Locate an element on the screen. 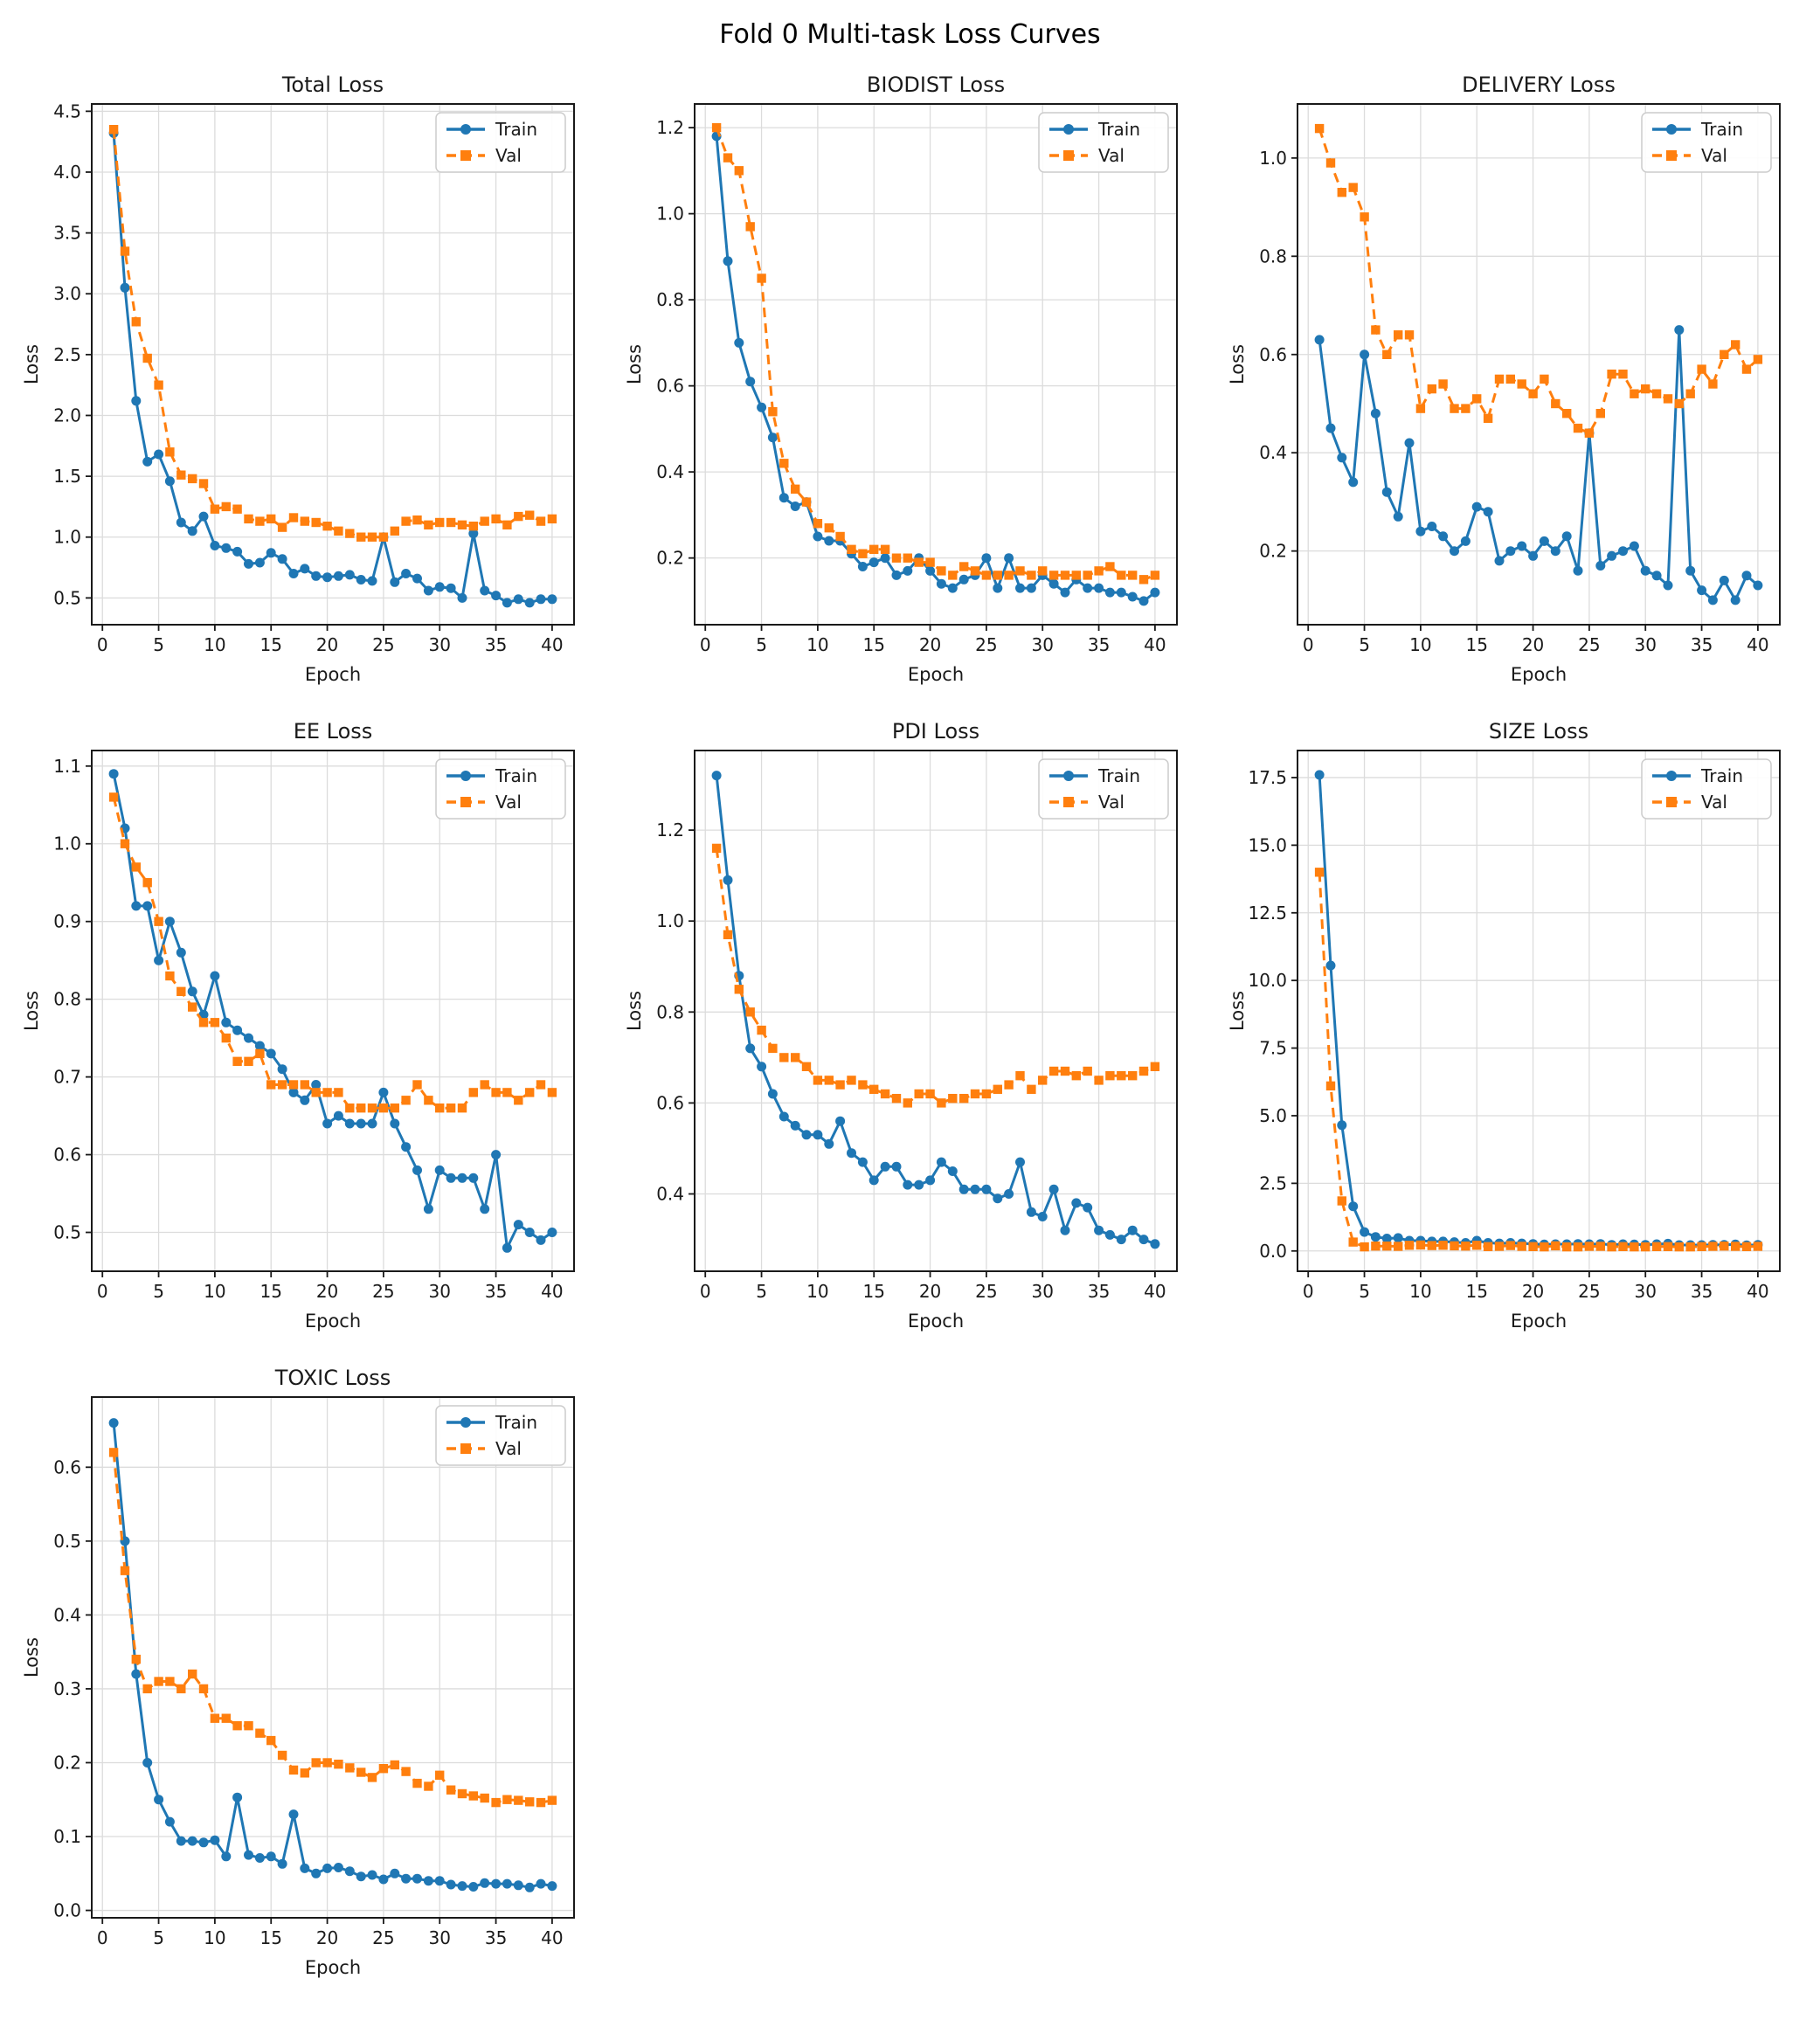 The width and height of the screenshot is (1820, 2027). x-tick-label: 30 is located at coordinates (1043, 644).